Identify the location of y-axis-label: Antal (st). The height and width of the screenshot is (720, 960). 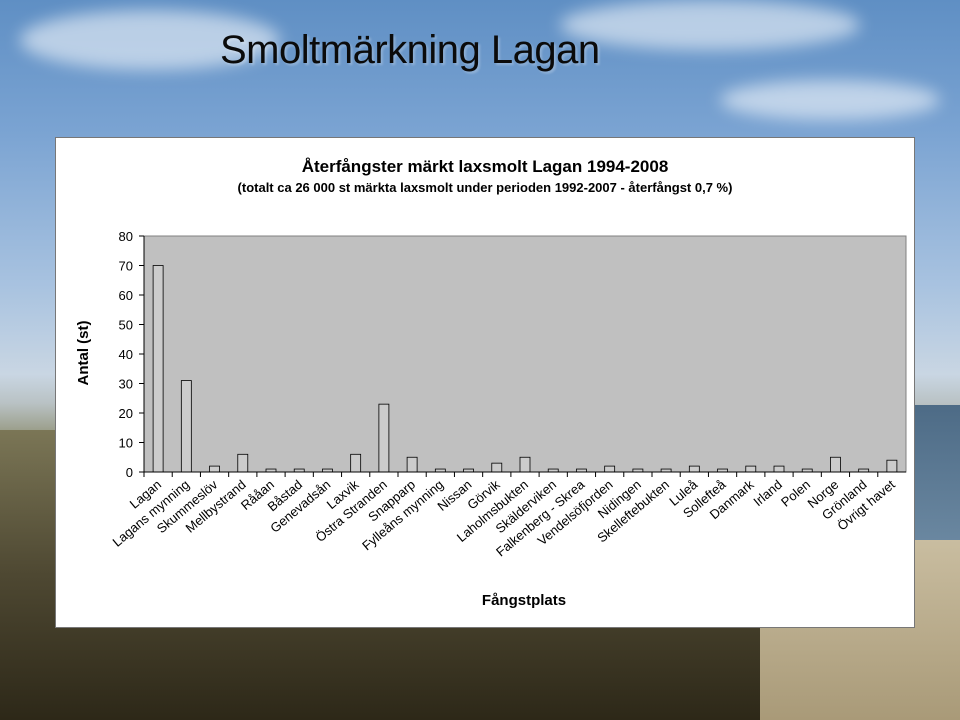
(83, 353).